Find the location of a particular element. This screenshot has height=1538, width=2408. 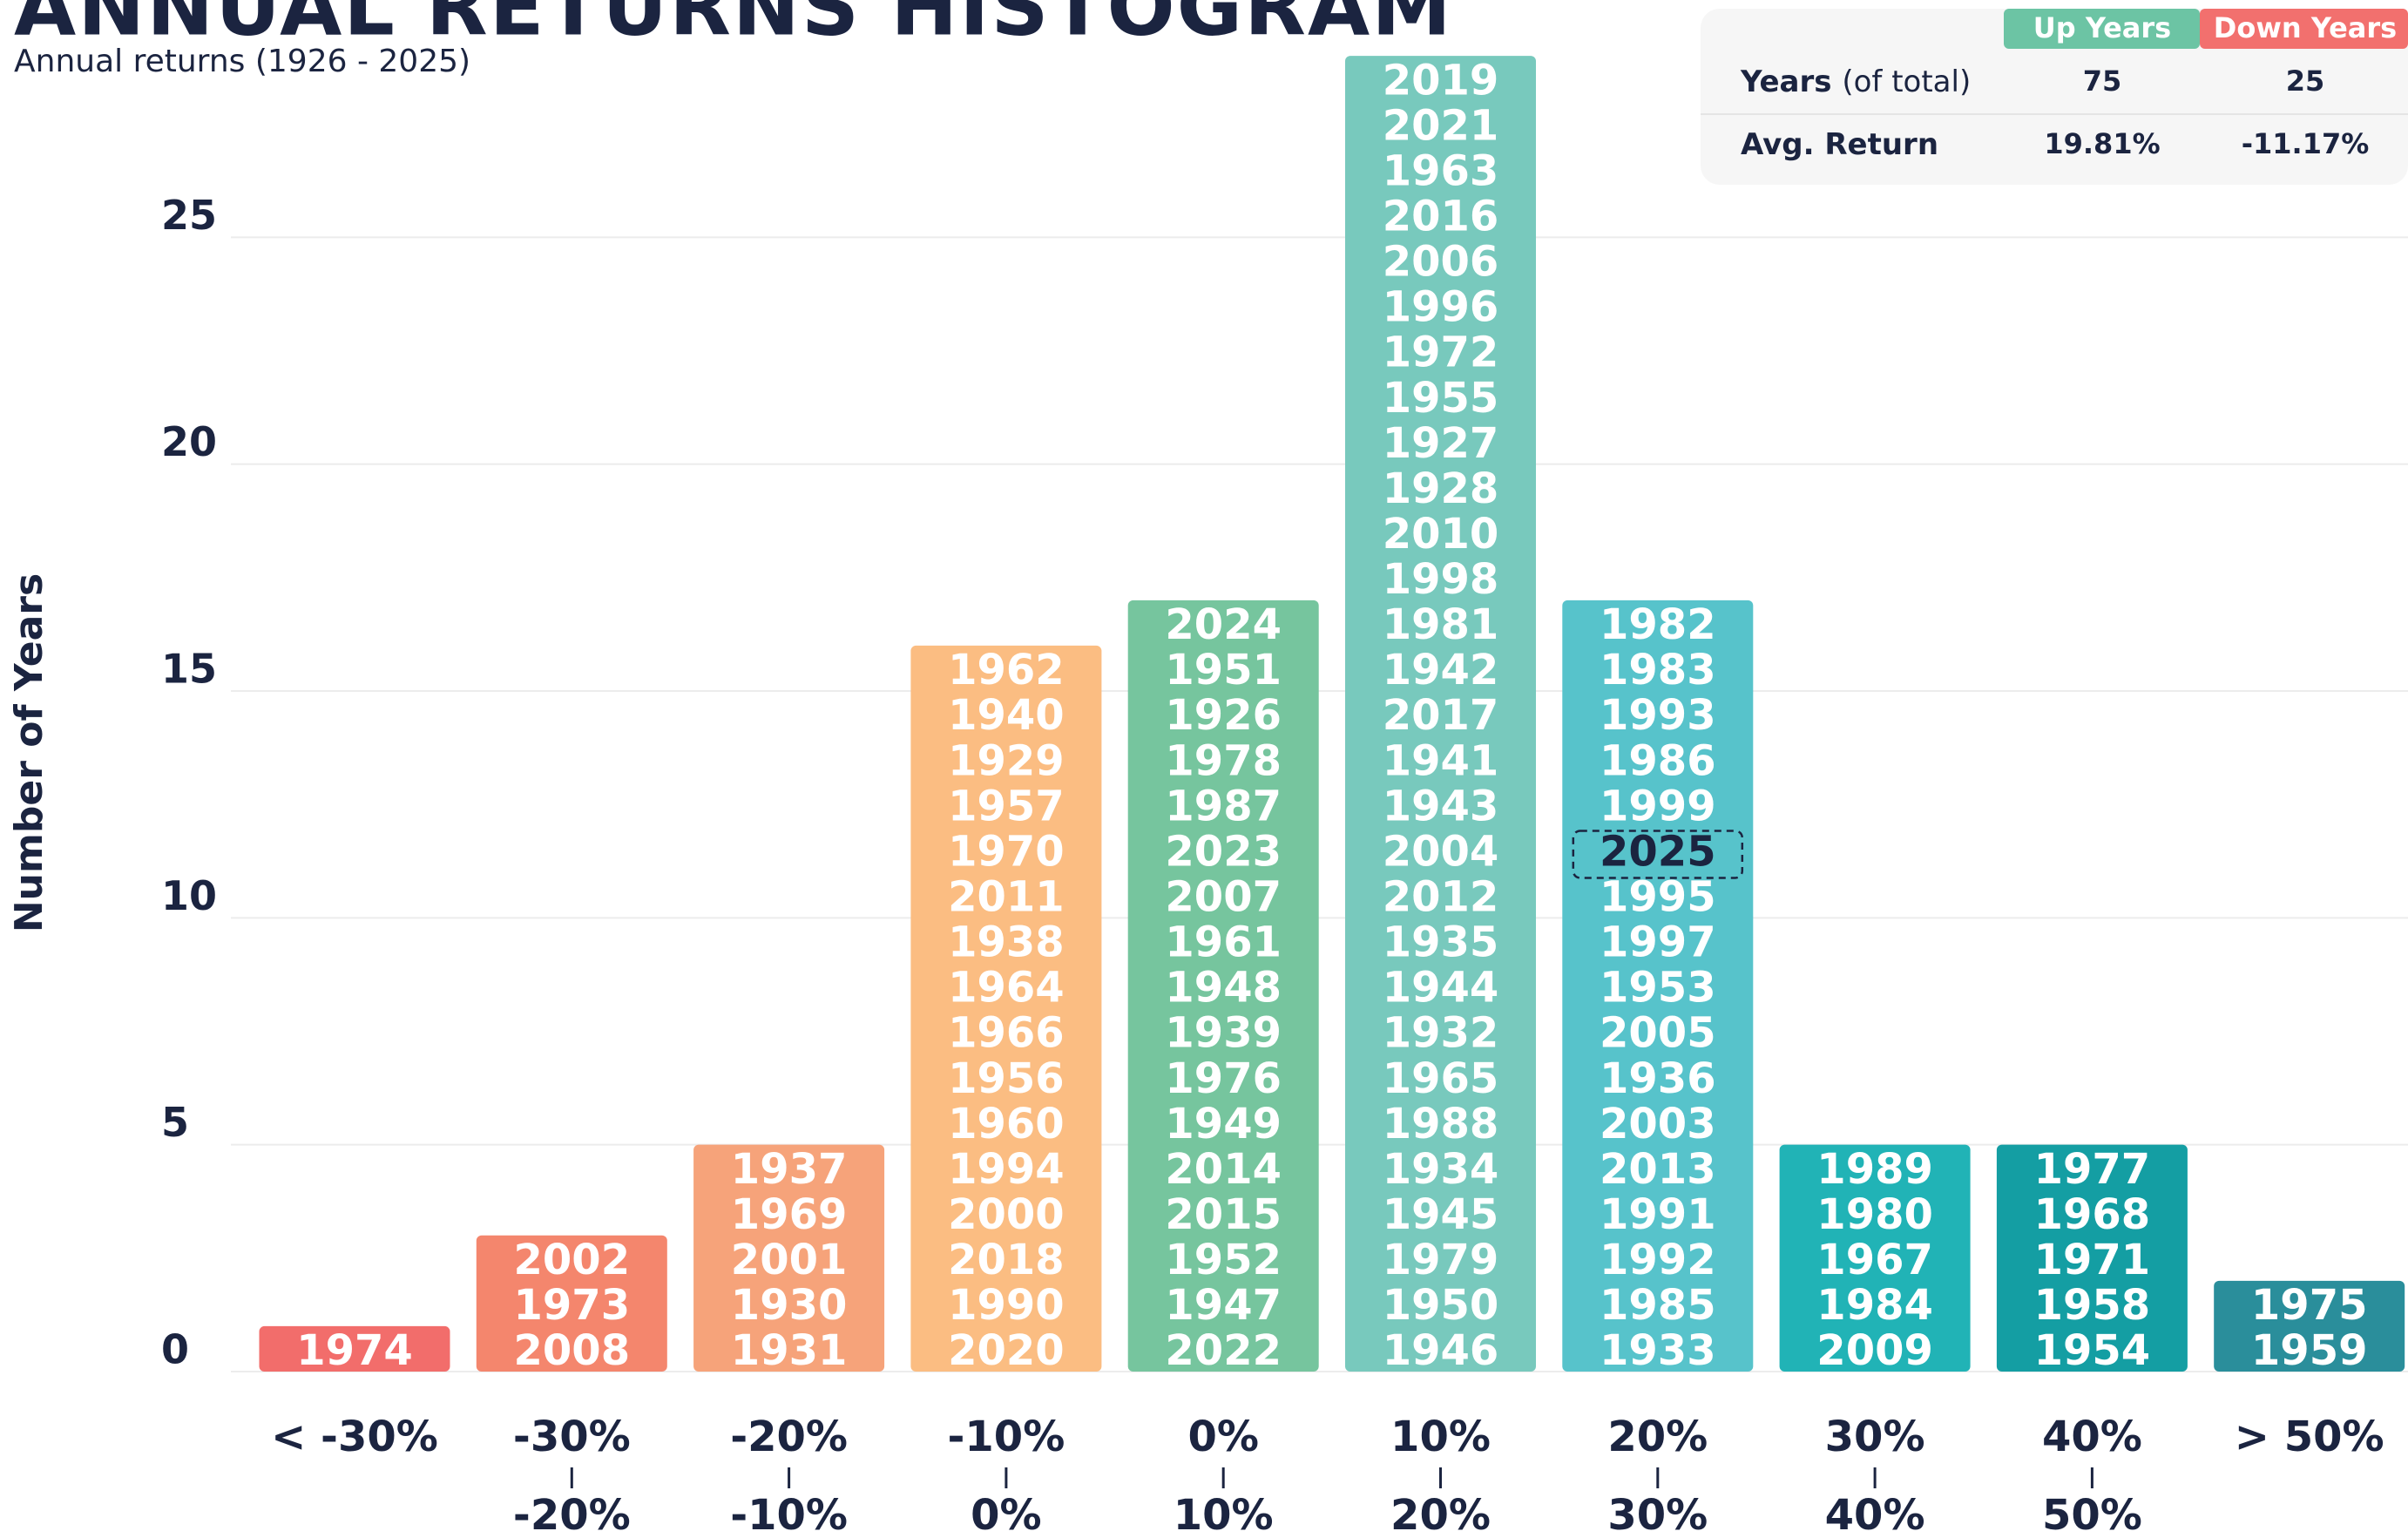

year-label: 2015 is located at coordinates (1223, 1215).